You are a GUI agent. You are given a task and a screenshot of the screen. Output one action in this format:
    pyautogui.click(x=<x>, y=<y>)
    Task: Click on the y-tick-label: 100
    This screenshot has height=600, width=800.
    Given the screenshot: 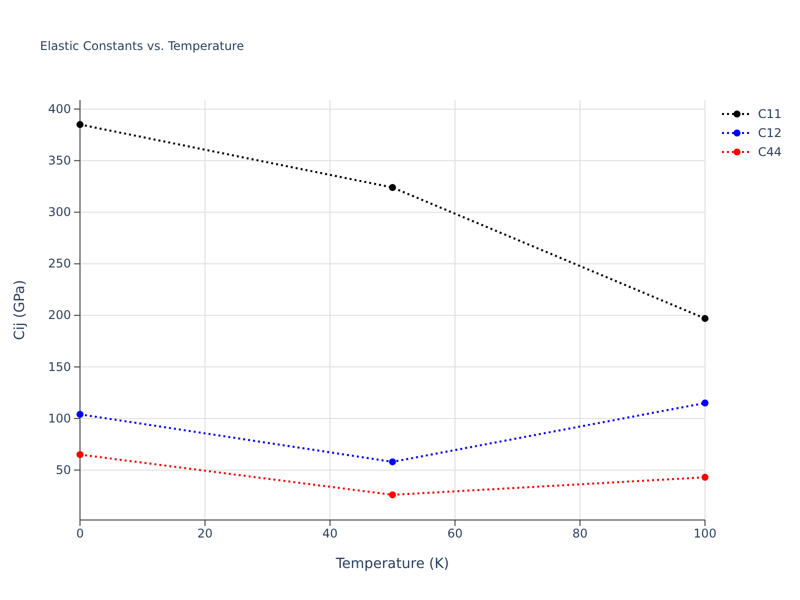 What is the action you would take?
    pyautogui.click(x=59, y=418)
    